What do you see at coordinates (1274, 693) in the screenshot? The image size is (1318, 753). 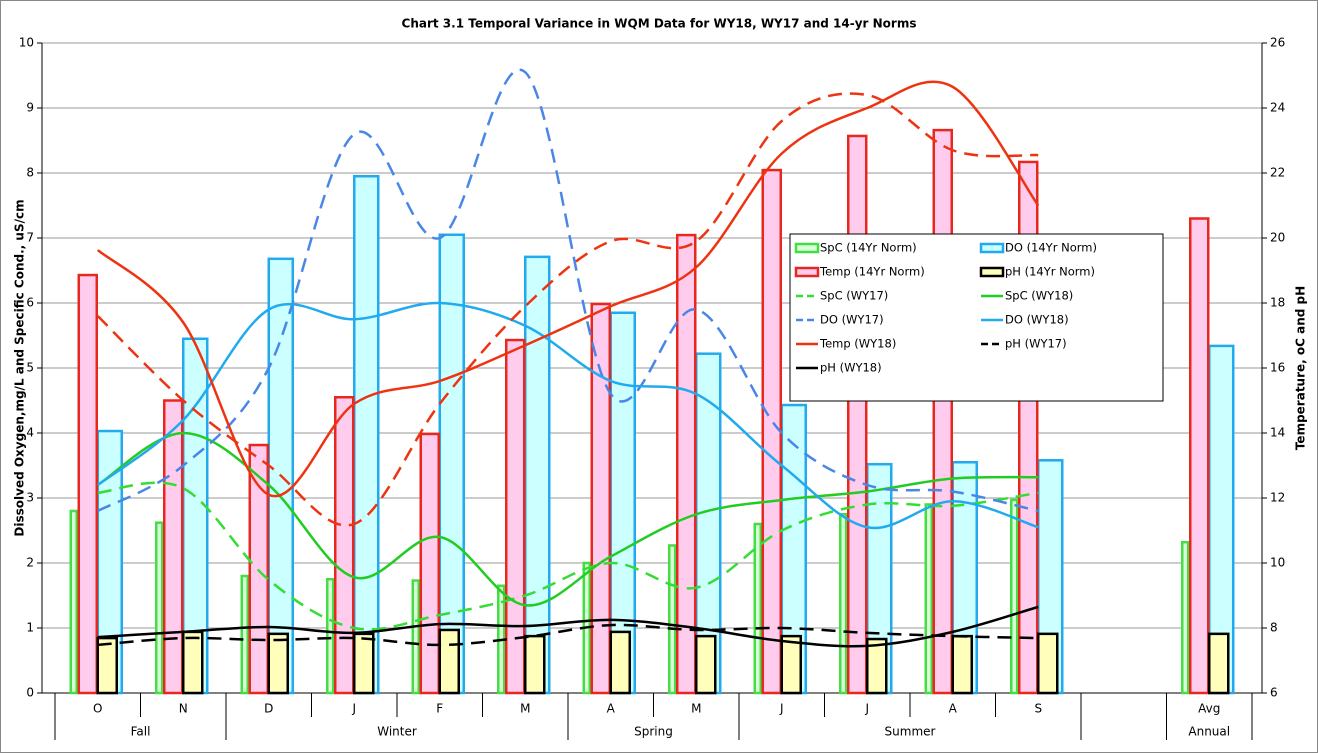 I see `y2-tick-label: 6` at bounding box center [1274, 693].